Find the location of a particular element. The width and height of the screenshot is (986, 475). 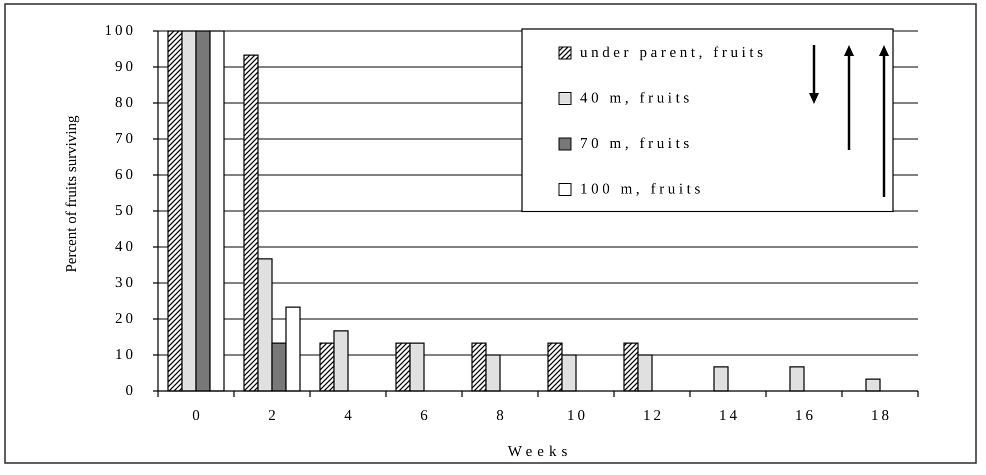

y-tick-label: 50 is located at coordinates (125, 211).